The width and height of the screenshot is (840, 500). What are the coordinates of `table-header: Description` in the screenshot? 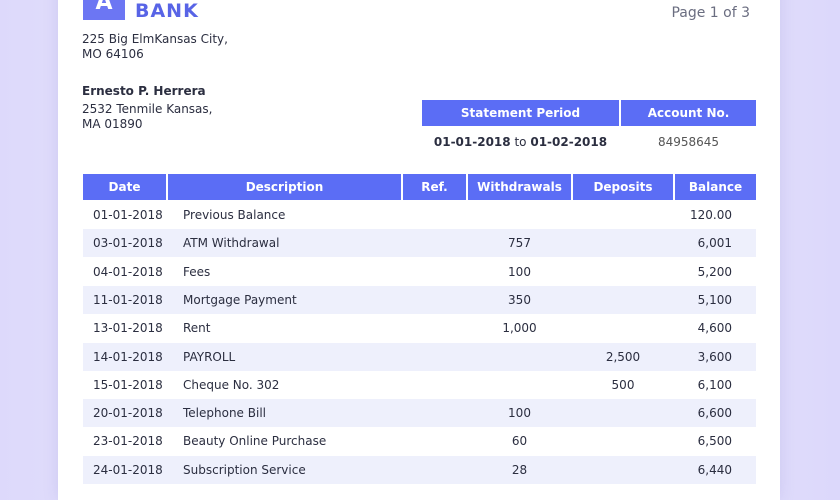 It's located at (284, 187).